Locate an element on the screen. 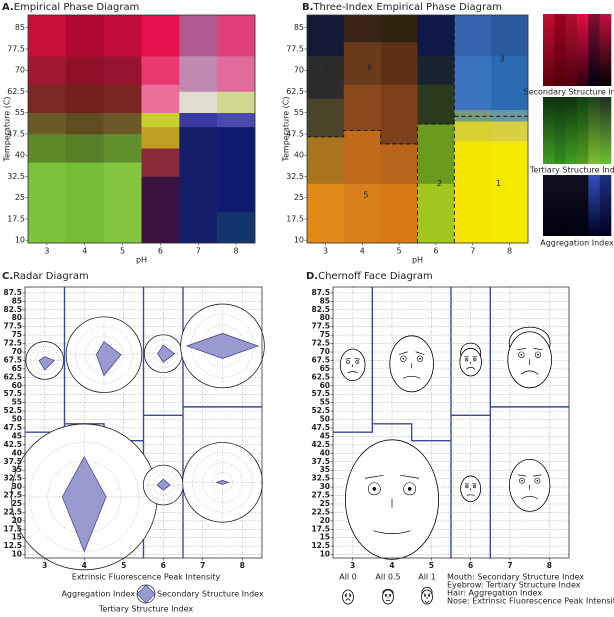 The image size is (614, 617). y-tick-label: 60 is located at coordinates (17, 385).